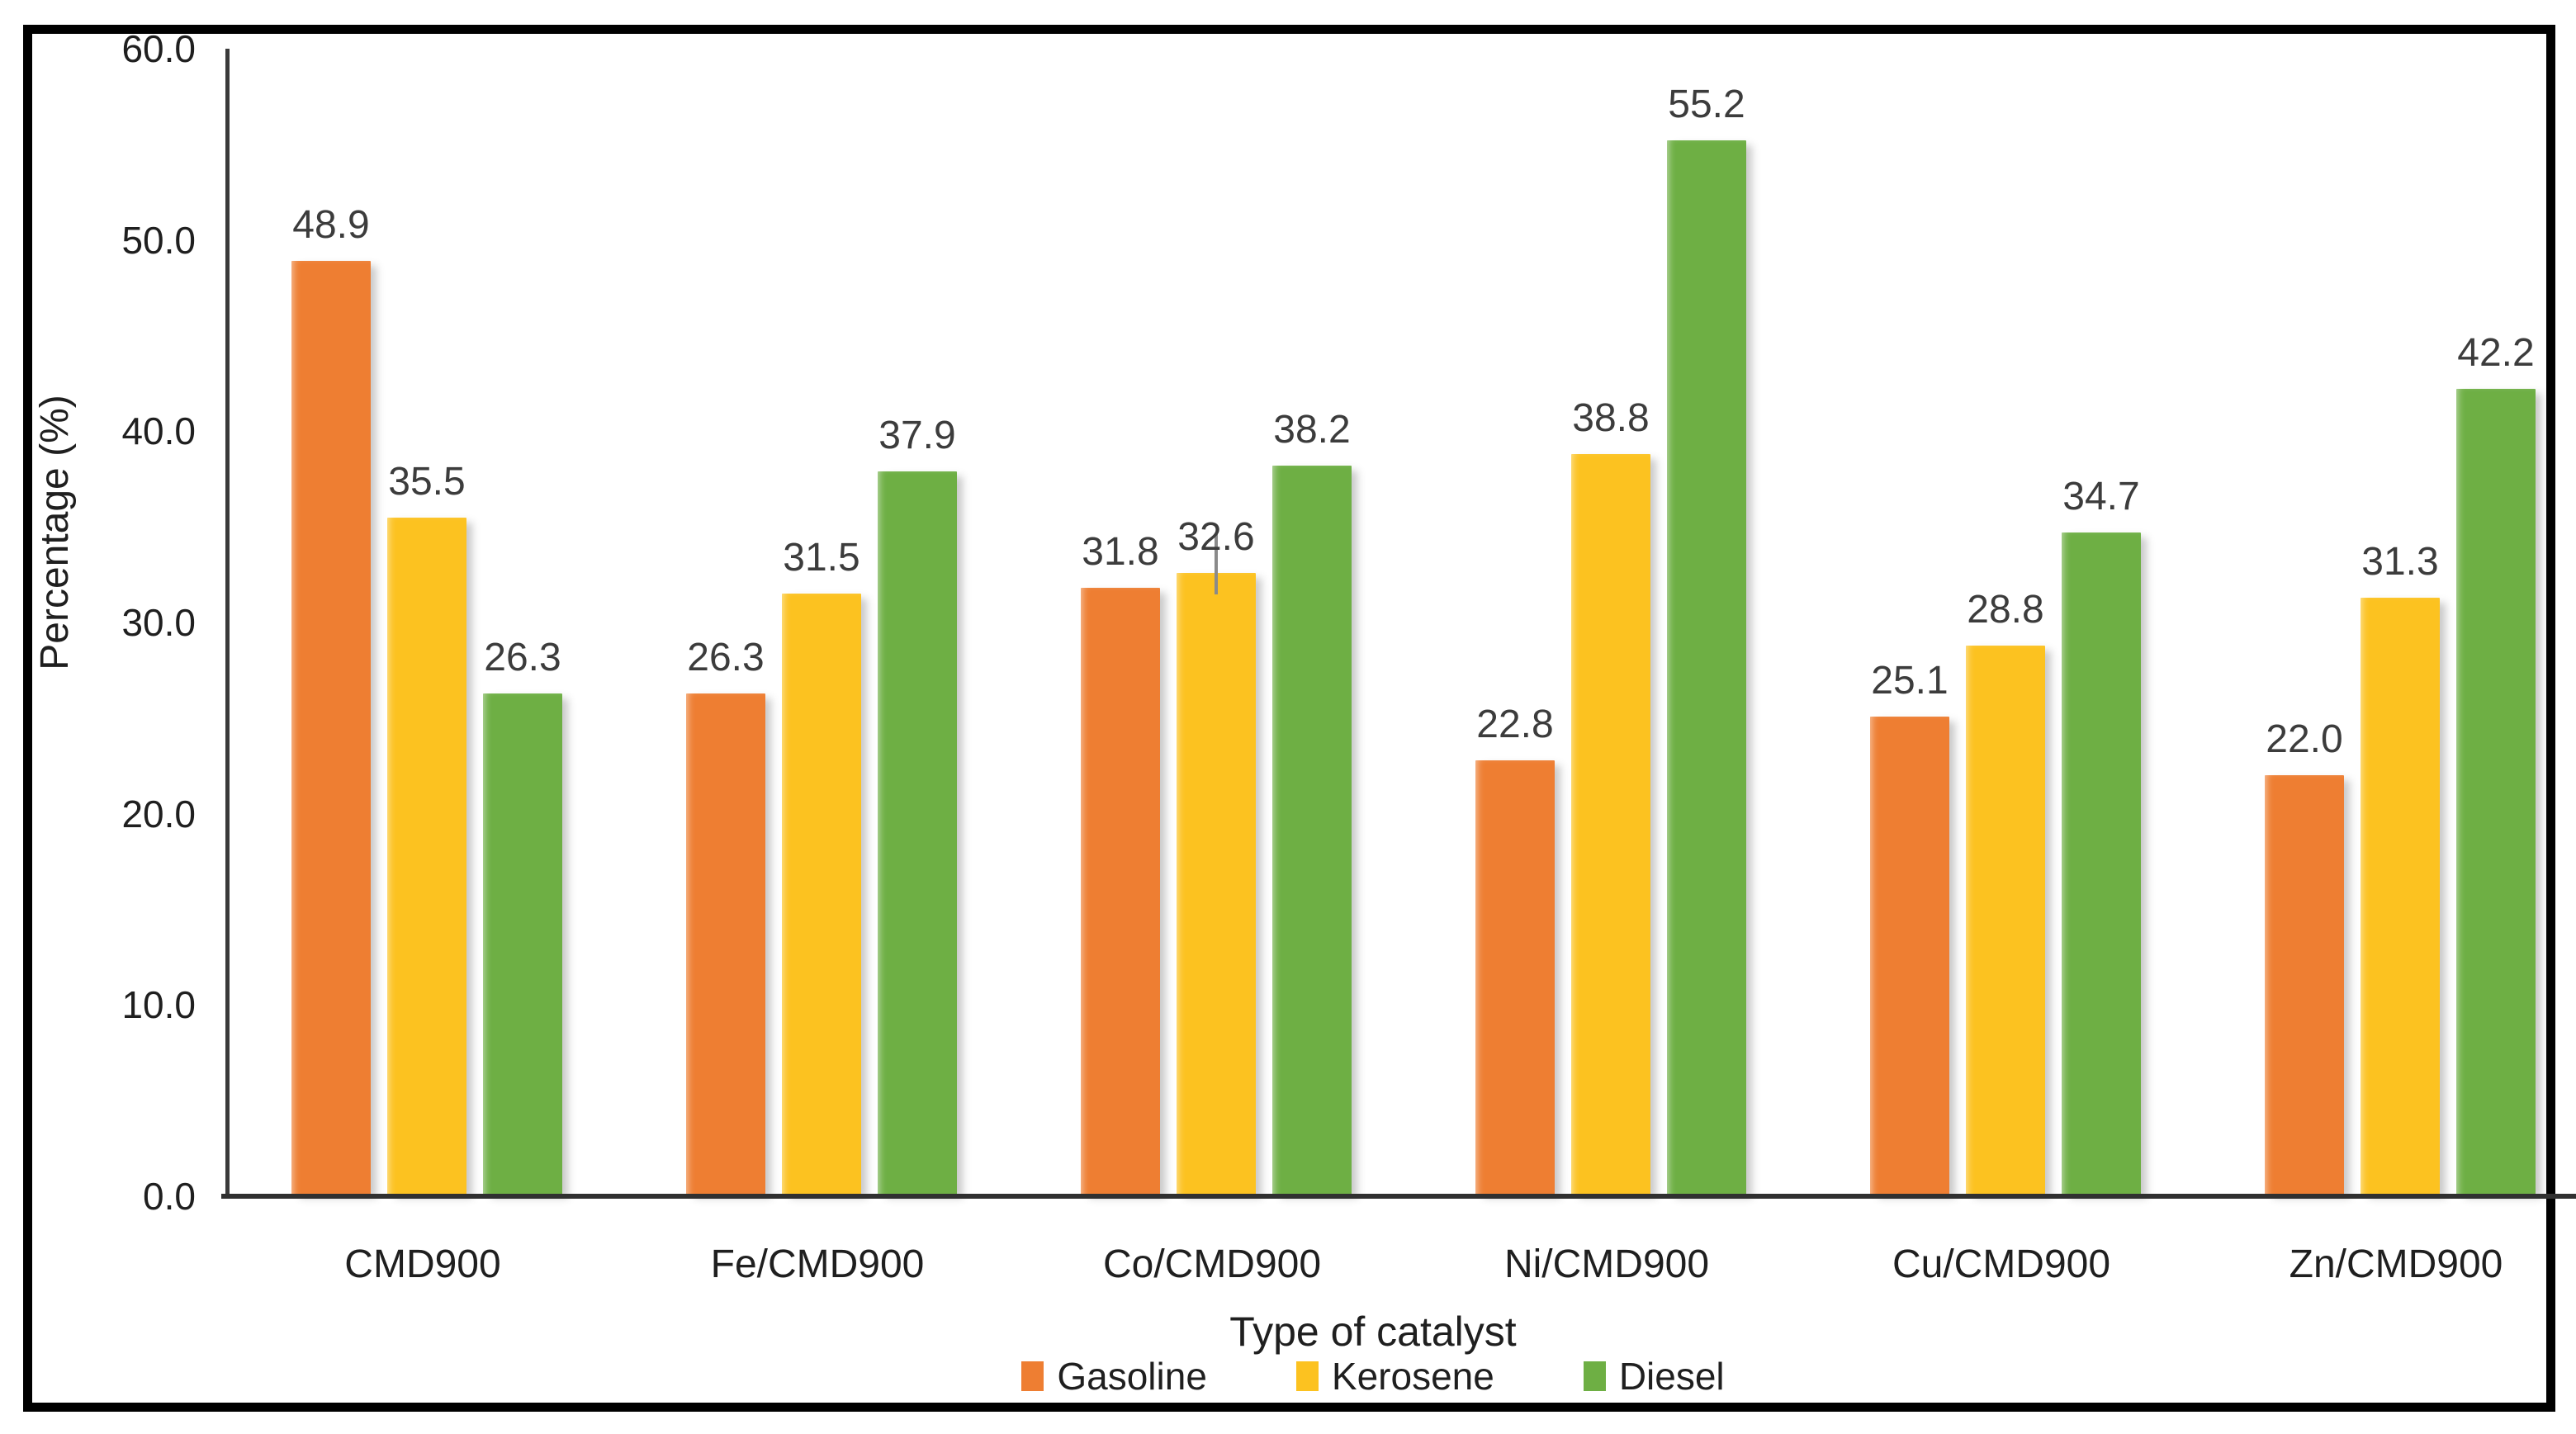  Describe the element at coordinates (2101, 497) in the screenshot. I see `value-label-diesel-cu-cmd900: 34.7` at that location.